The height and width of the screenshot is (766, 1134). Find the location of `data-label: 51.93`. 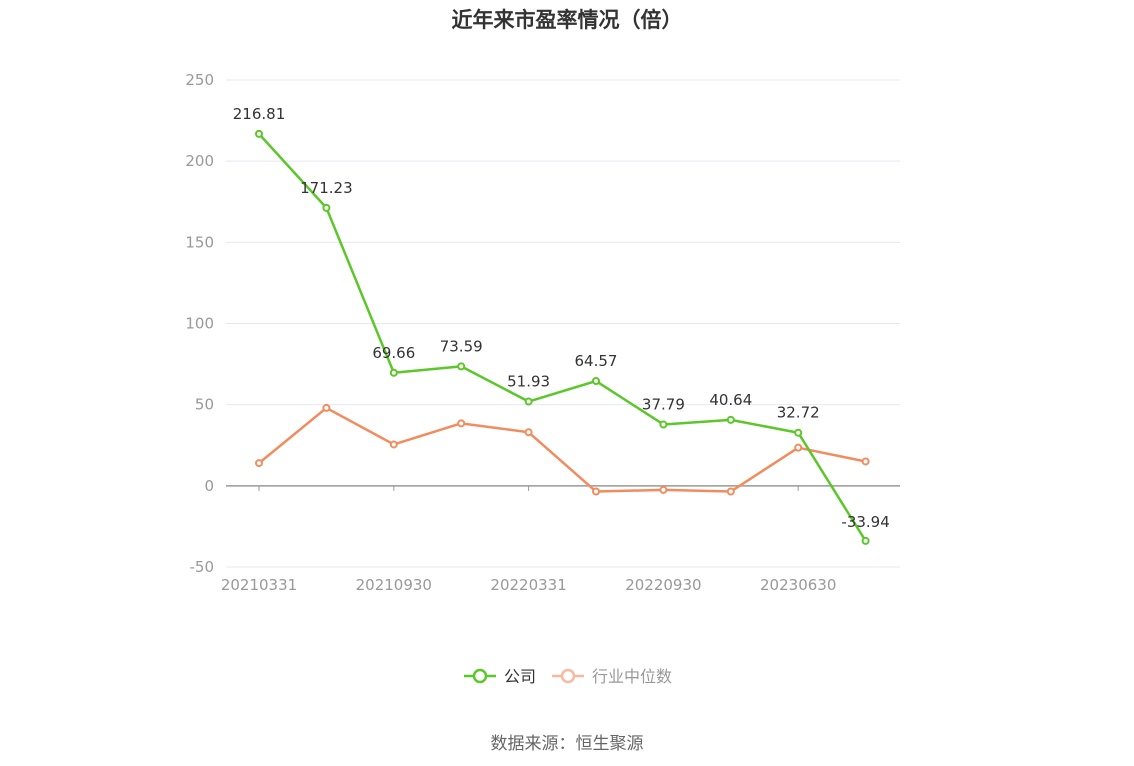

data-label: 51.93 is located at coordinates (528, 382).